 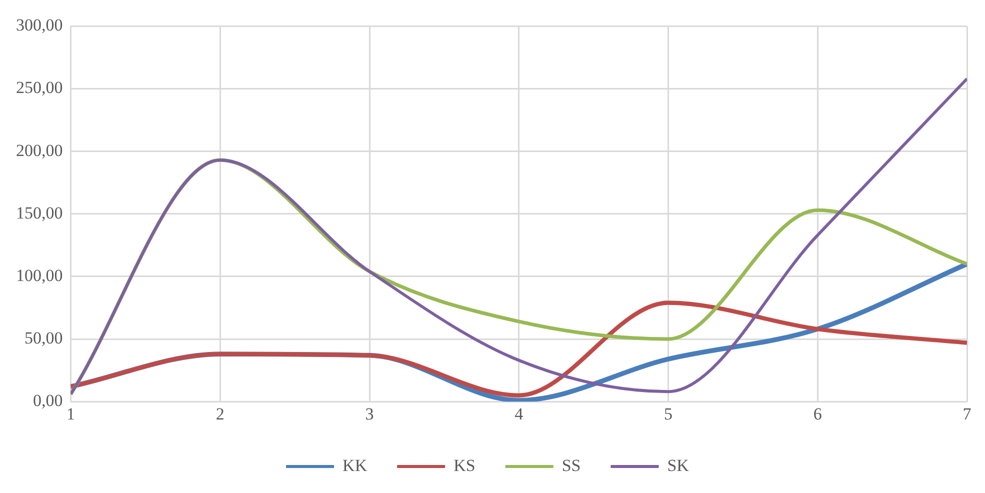 I want to click on legend-label: KS, so click(x=465, y=465).